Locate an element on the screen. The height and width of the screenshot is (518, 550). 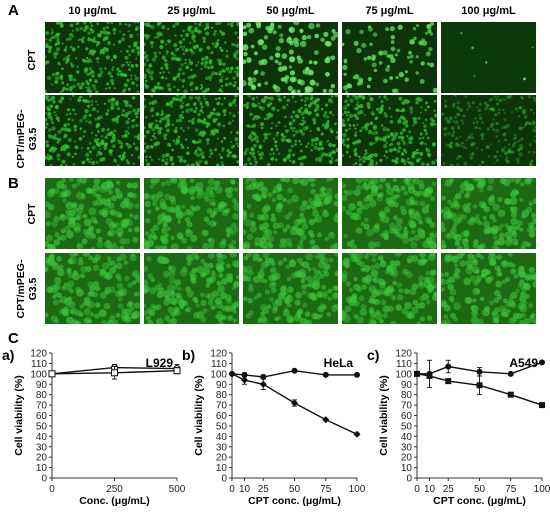
column-header-75: 75 μg/mL is located at coordinates (389, 11).